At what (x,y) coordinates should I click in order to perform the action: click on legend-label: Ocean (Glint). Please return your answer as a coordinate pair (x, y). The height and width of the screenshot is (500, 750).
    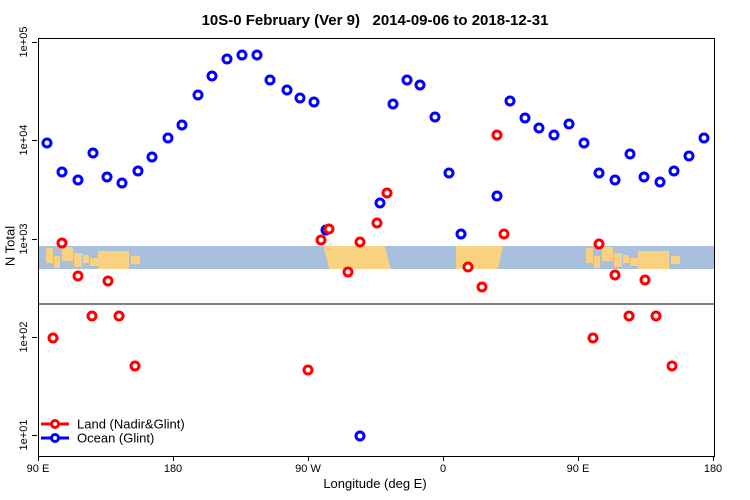
    Looking at the image, I should click on (116, 438).